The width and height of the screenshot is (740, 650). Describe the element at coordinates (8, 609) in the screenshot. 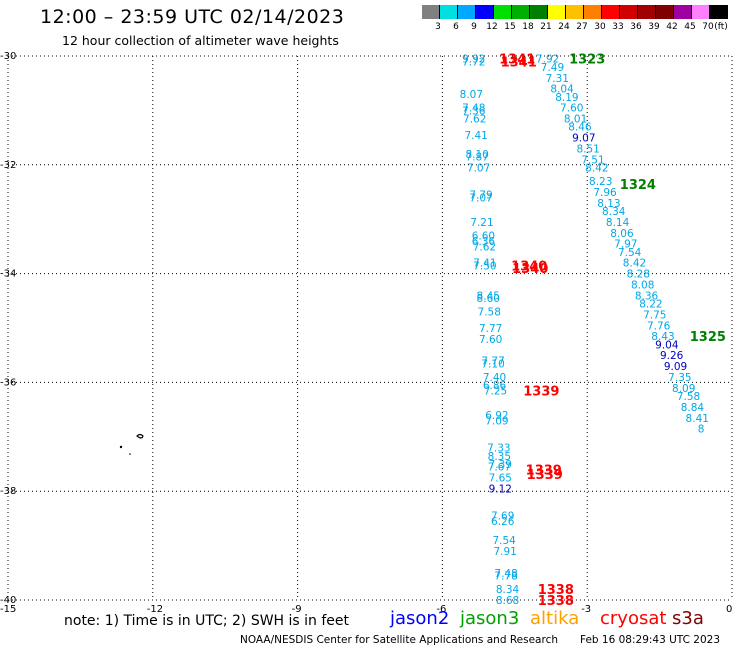

I see `lon-axis-label: -15` at that location.